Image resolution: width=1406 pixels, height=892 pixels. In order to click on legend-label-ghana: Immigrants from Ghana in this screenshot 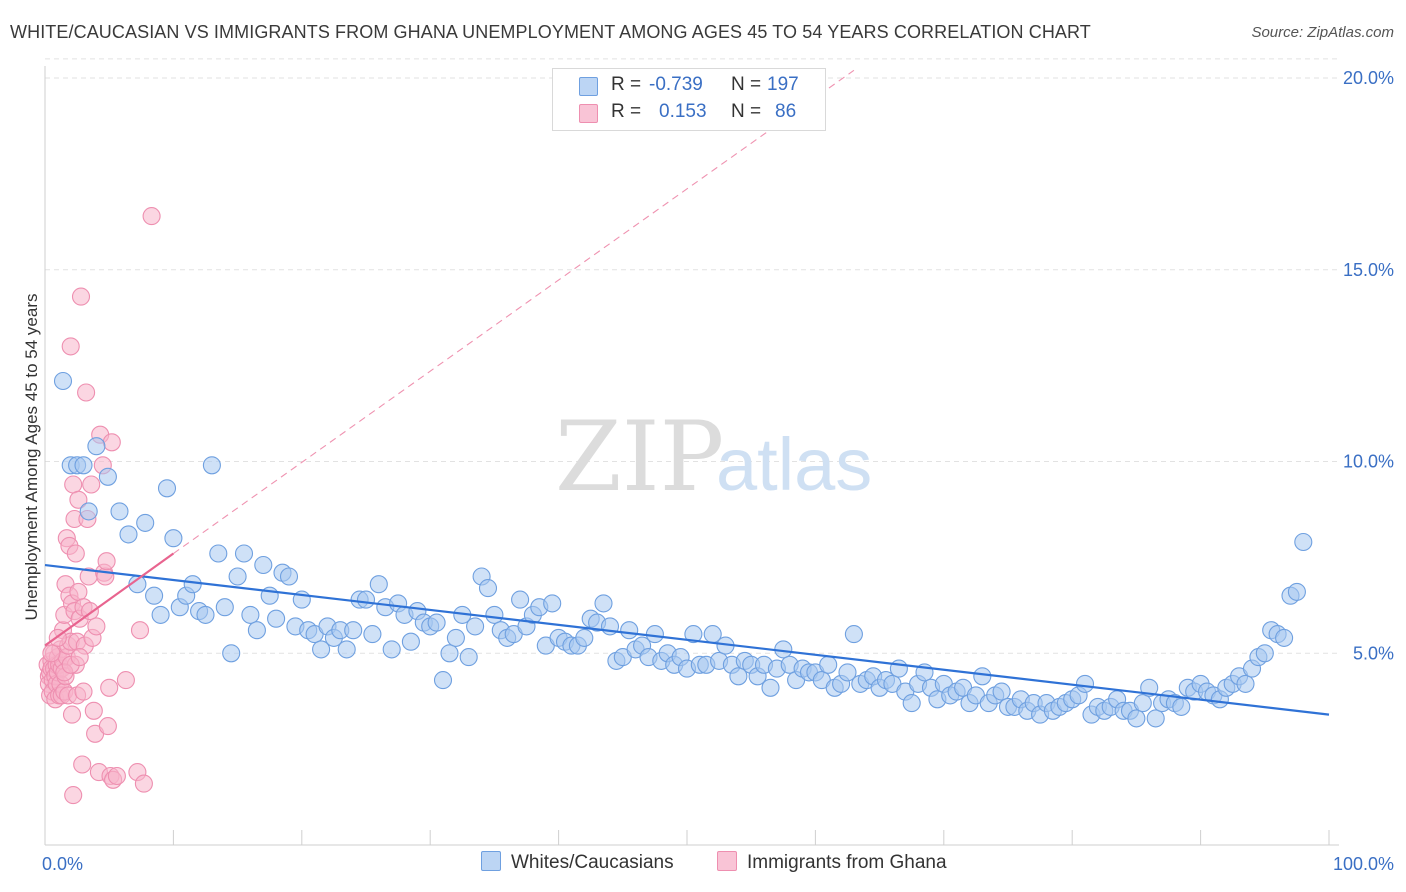, I will do `click(847, 862)`.